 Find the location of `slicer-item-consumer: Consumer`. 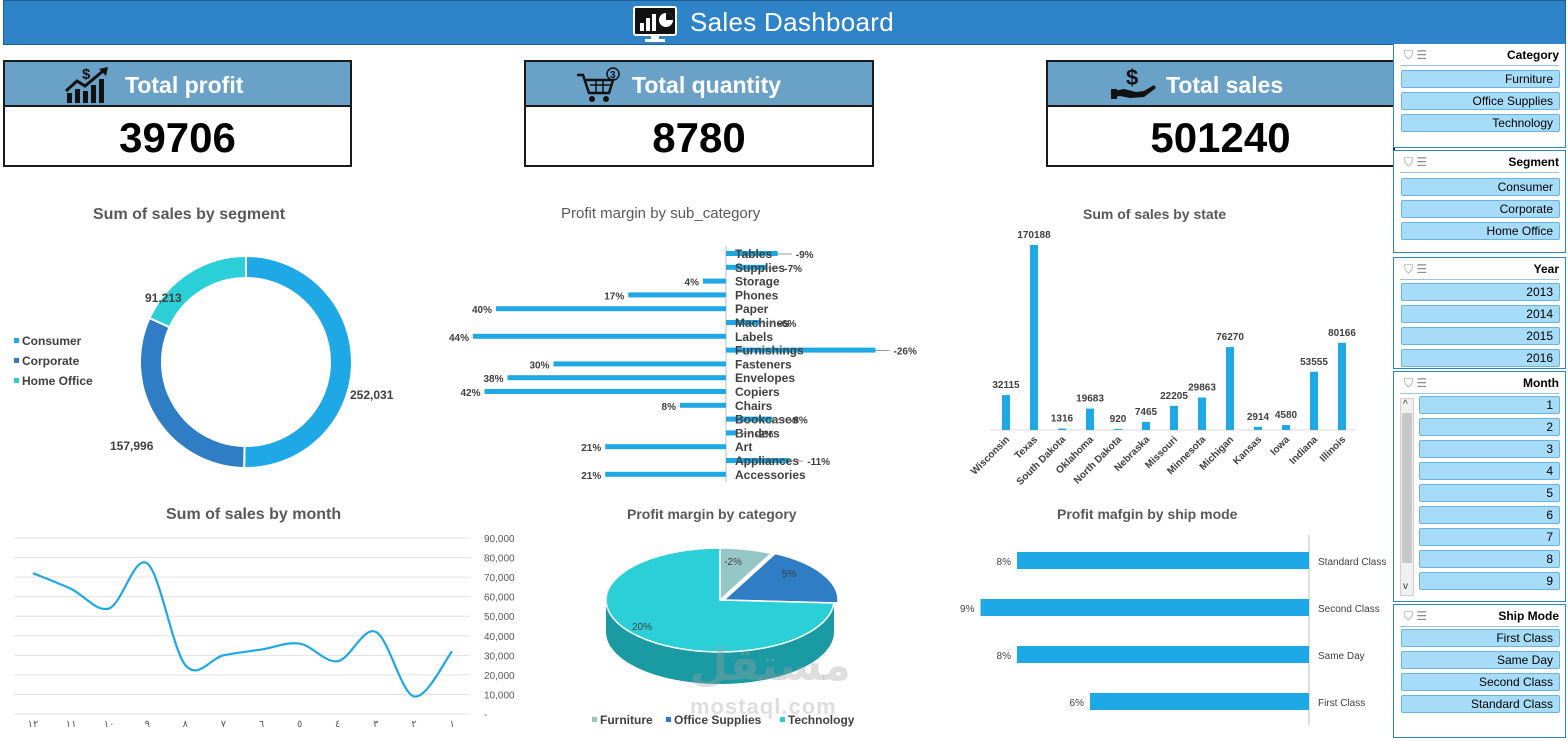

slicer-item-consumer: Consumer is located at coordinates (1480, 187).